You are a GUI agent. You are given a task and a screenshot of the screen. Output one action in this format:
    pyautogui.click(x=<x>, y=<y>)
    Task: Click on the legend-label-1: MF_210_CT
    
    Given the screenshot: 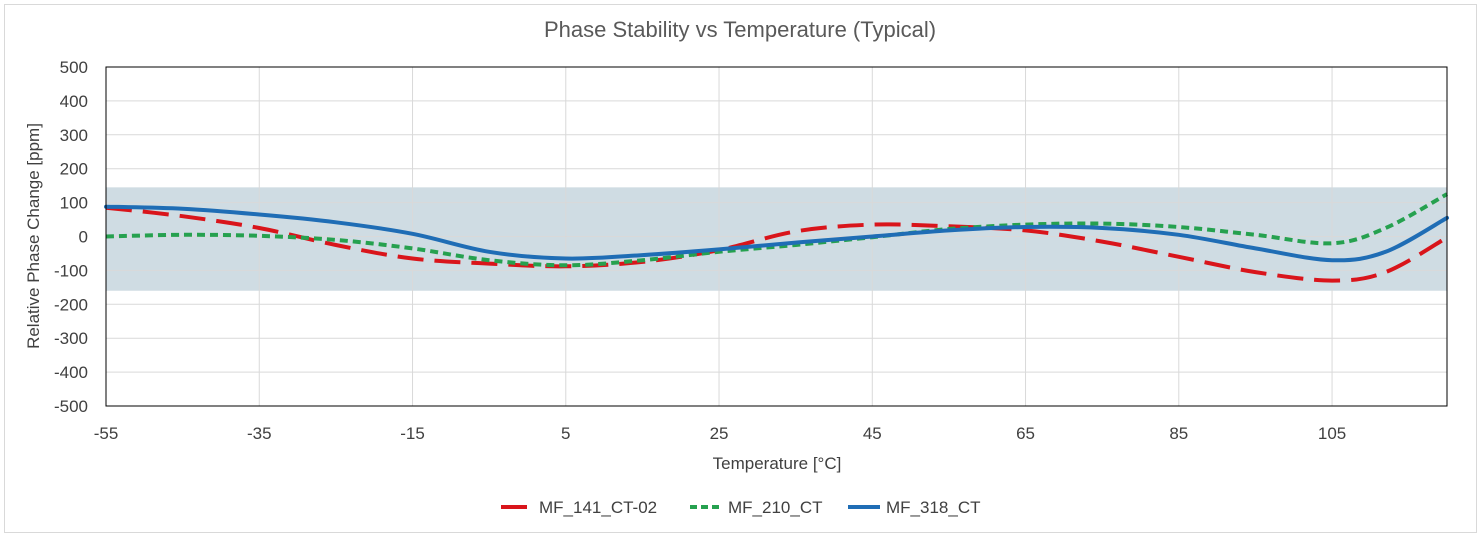 What is the action you would take?
    pyautogui.click(x=775, y=507)
    